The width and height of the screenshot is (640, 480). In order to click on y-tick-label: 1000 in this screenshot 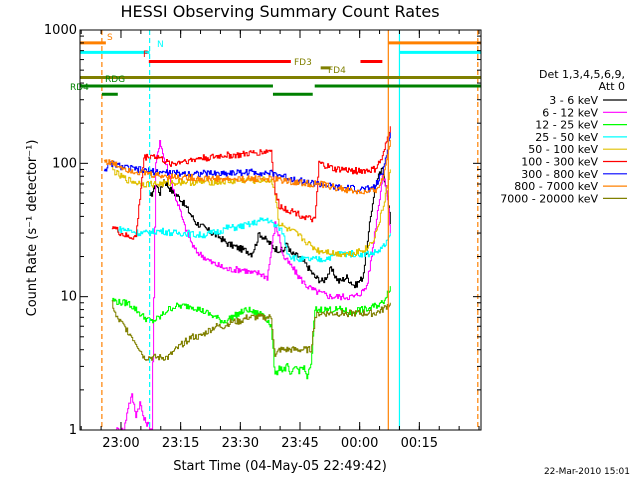, I will do `click(60, 30)`.